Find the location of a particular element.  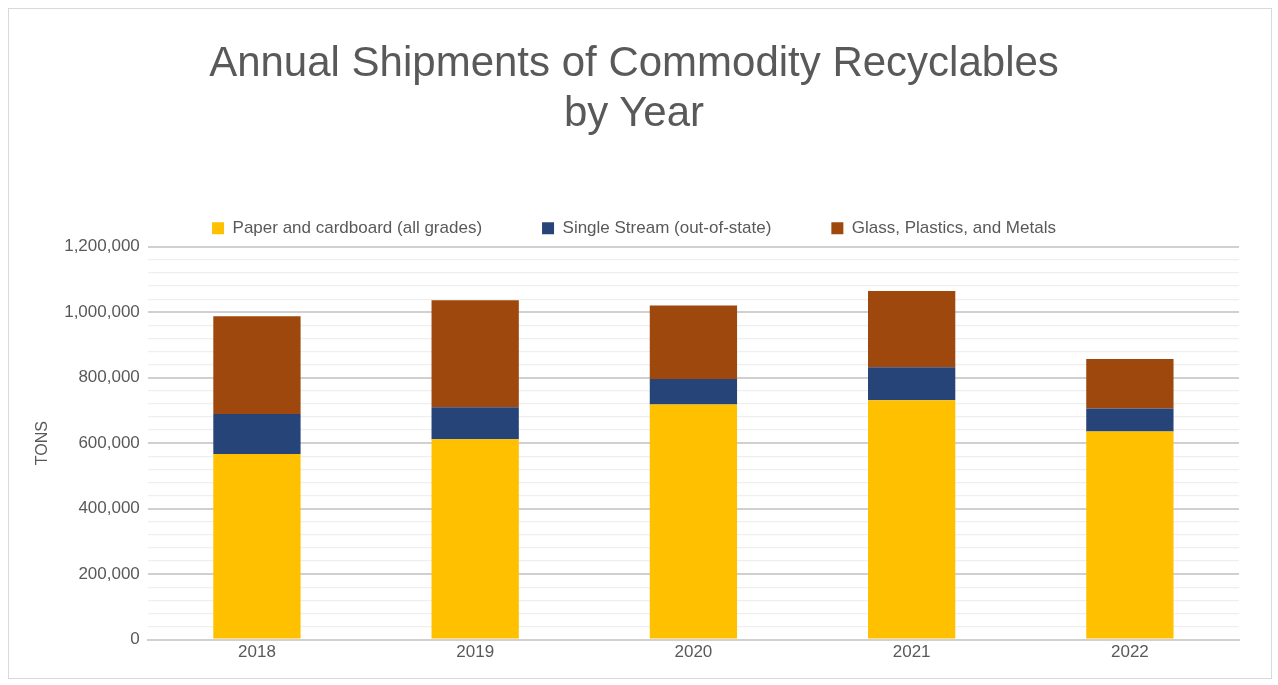

x-tick-label: 2022 is located at coordinates (1129, 652).